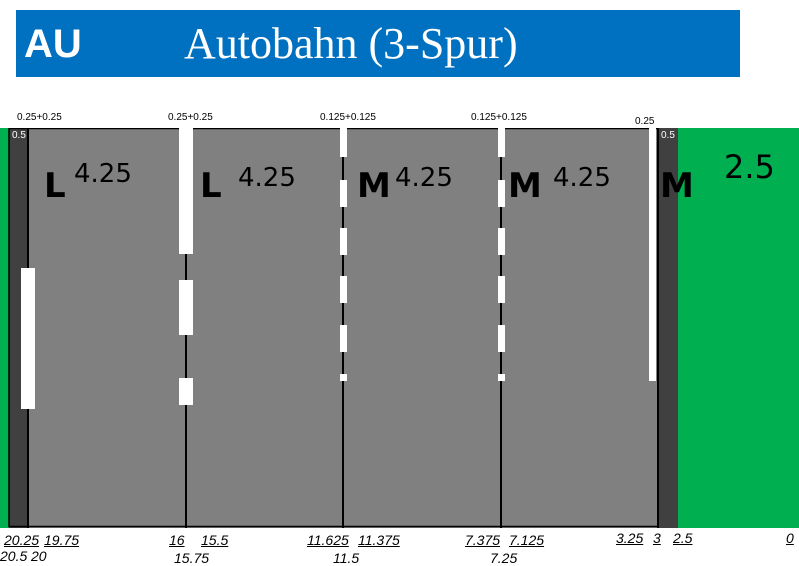  I want to click on bottom-label-secondary: 20, so click(39, 556).